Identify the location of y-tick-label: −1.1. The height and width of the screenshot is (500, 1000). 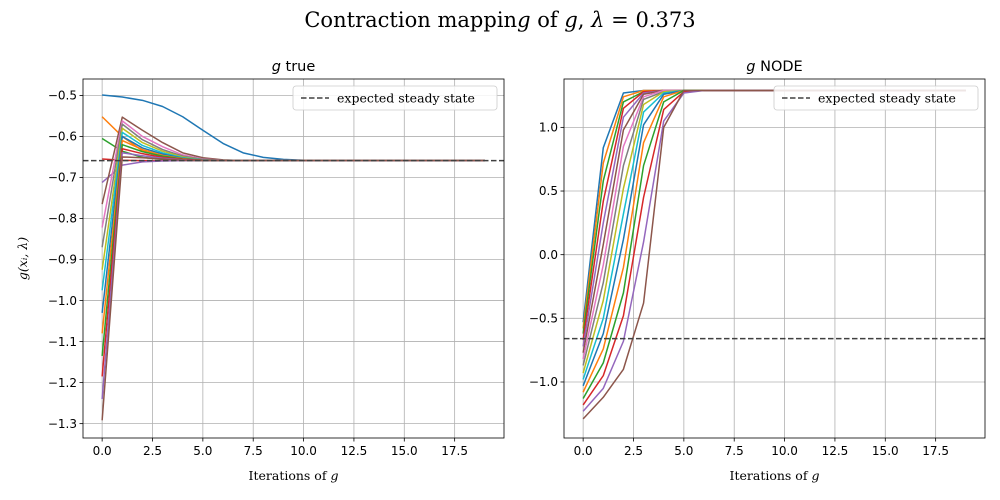
(62, 342).